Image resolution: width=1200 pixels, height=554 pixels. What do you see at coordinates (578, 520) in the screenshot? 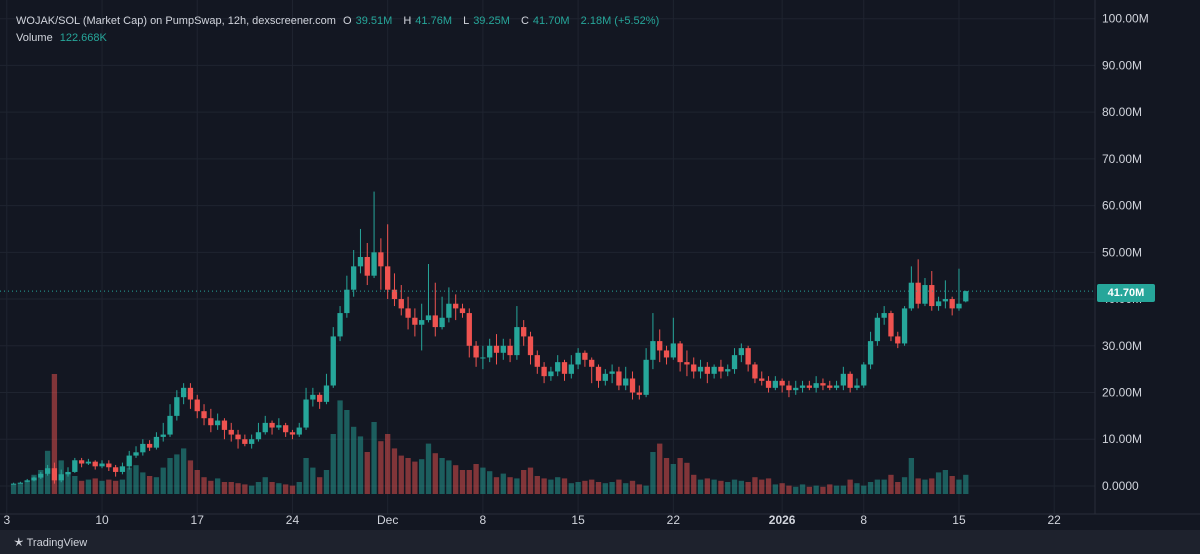
I see `time-tick-label: 15` at bounding box center [578, 520].